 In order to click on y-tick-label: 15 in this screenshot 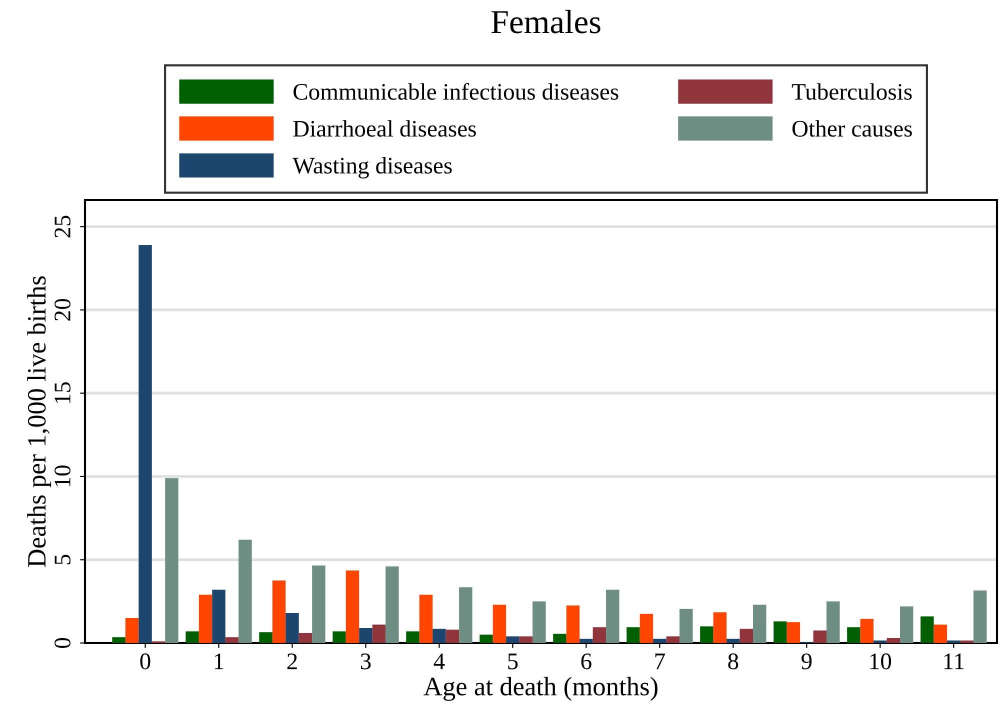, I will do `click(62, 392)`.